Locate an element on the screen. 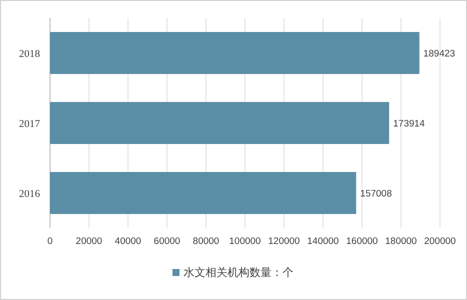 The image size is (467, 300). legend: 水文相关机构数量：个 is located at coordinates (233, 273).